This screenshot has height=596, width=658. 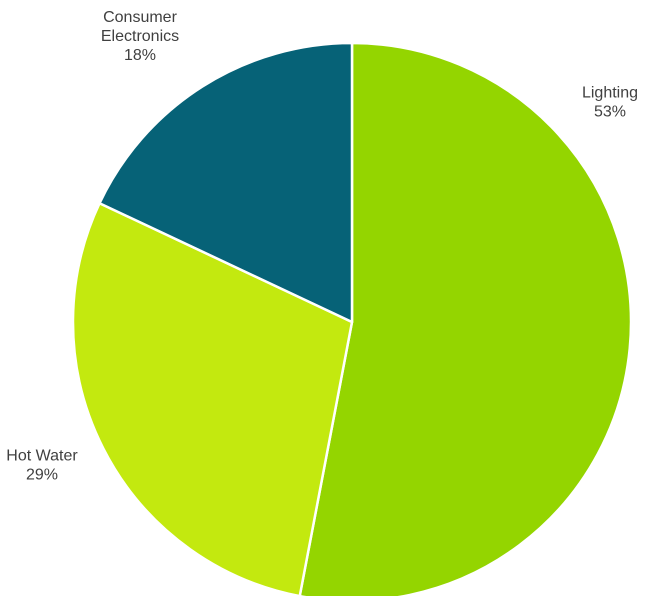 I want to click on data-label-category: Hot Water, so click(x=42, y=456).